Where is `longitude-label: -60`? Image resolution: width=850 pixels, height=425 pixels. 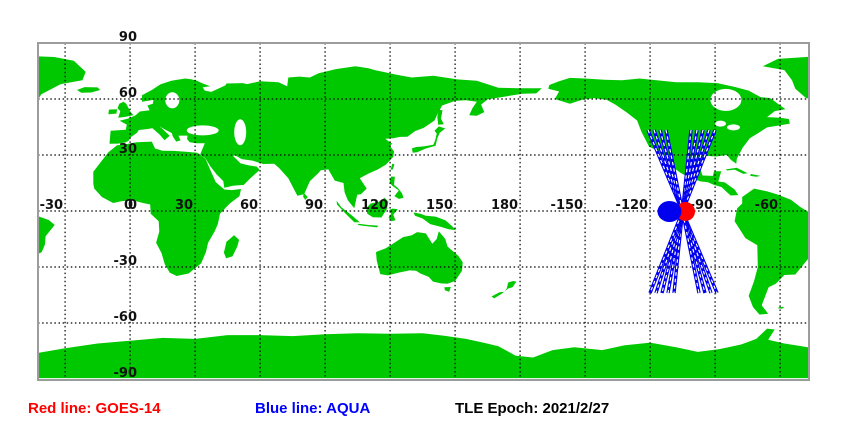 longitude-label: -60 is located at coordinates (767, 205).